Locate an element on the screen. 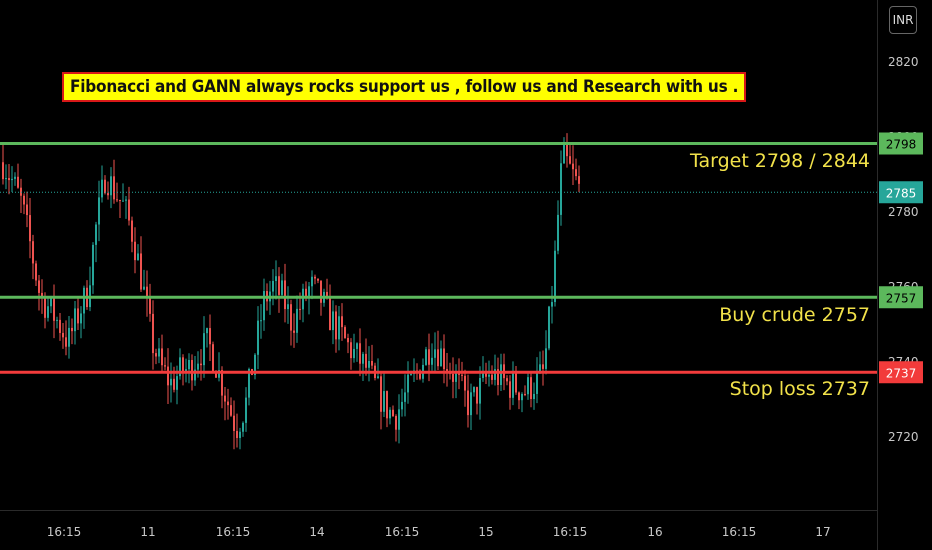 This screenshot has width=932, height=550. currency-button: INR is located at coordinates (903, 20).